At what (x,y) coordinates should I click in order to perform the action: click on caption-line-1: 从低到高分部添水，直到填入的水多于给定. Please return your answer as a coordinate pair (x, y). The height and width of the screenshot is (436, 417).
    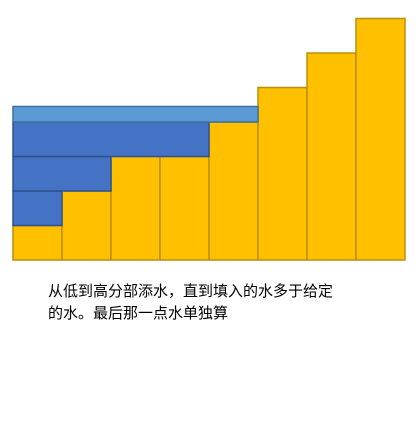
    Looking at the image, I should click on (191, 291).